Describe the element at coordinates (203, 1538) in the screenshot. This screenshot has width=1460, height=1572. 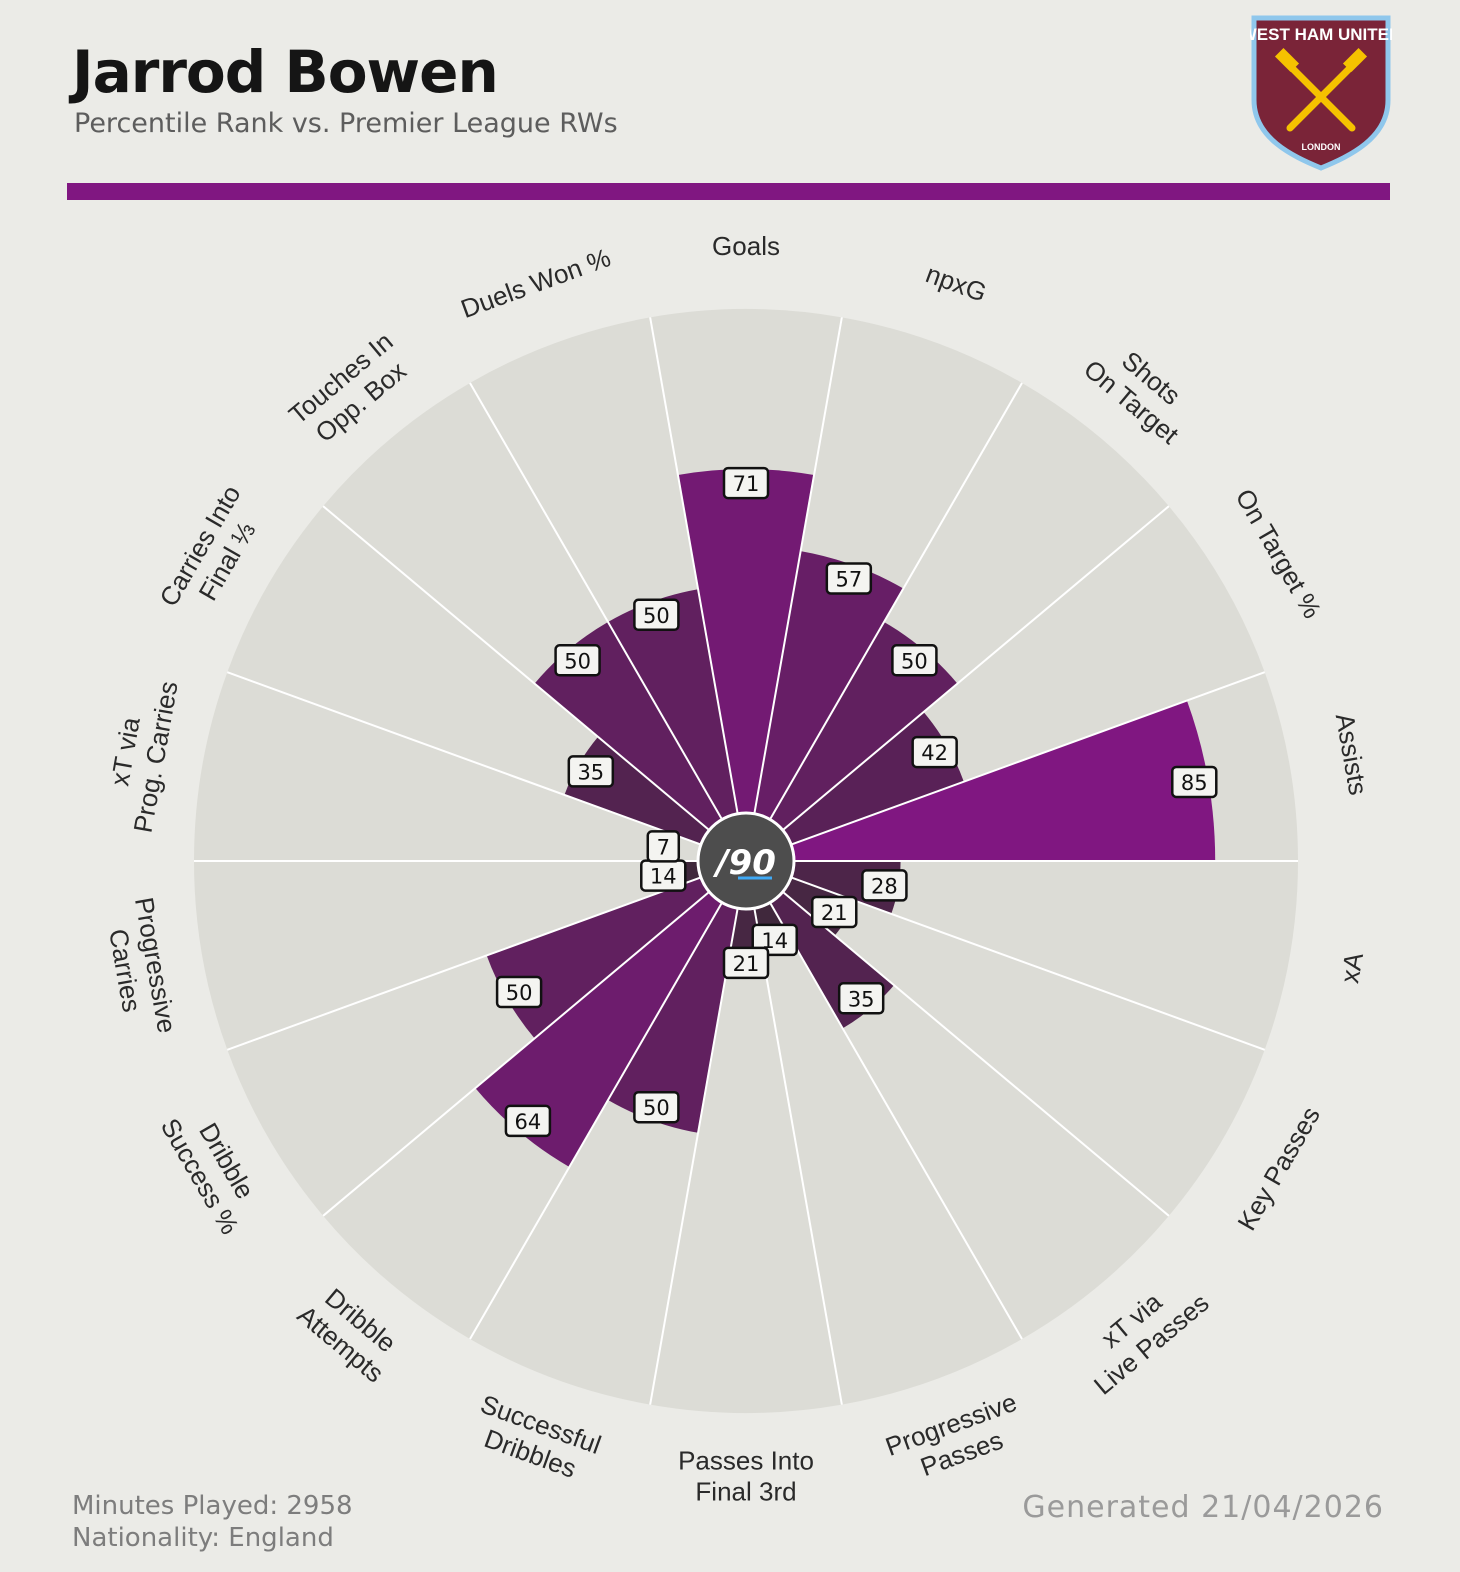
I see `nationality: Nationality: England` at that location.